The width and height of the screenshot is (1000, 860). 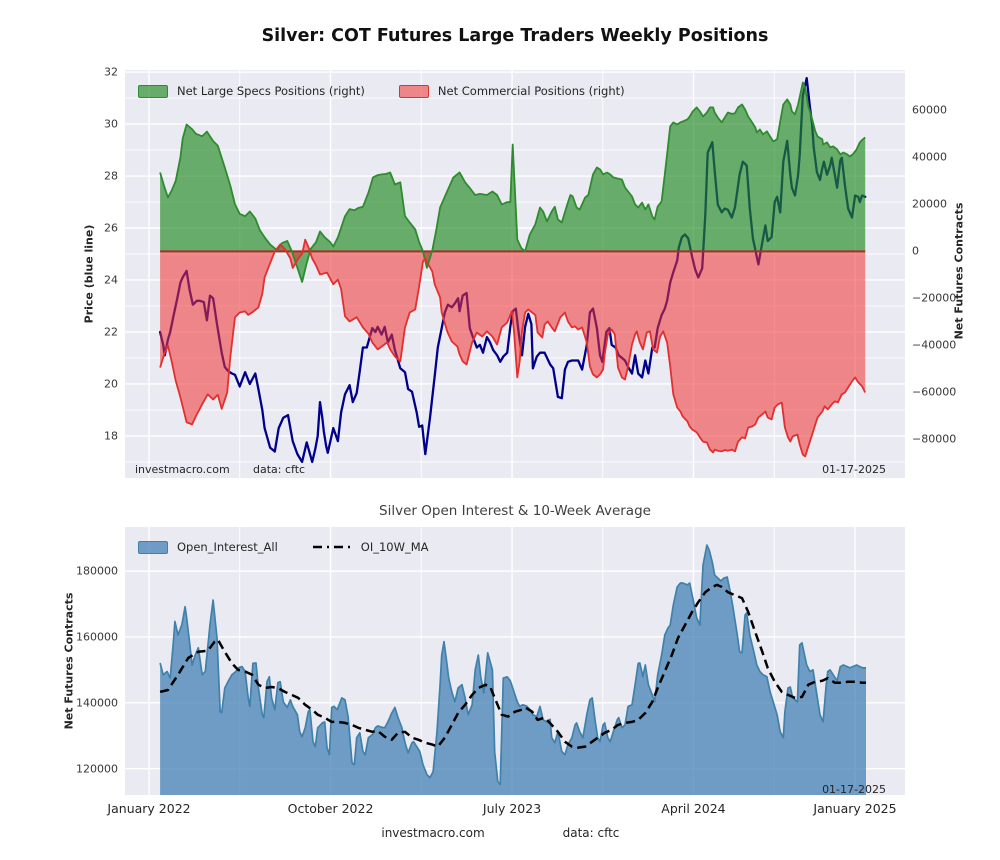 I want to click on legend-entry-specs: Net Large Specs Positions (right), so click(x=251, y=91).